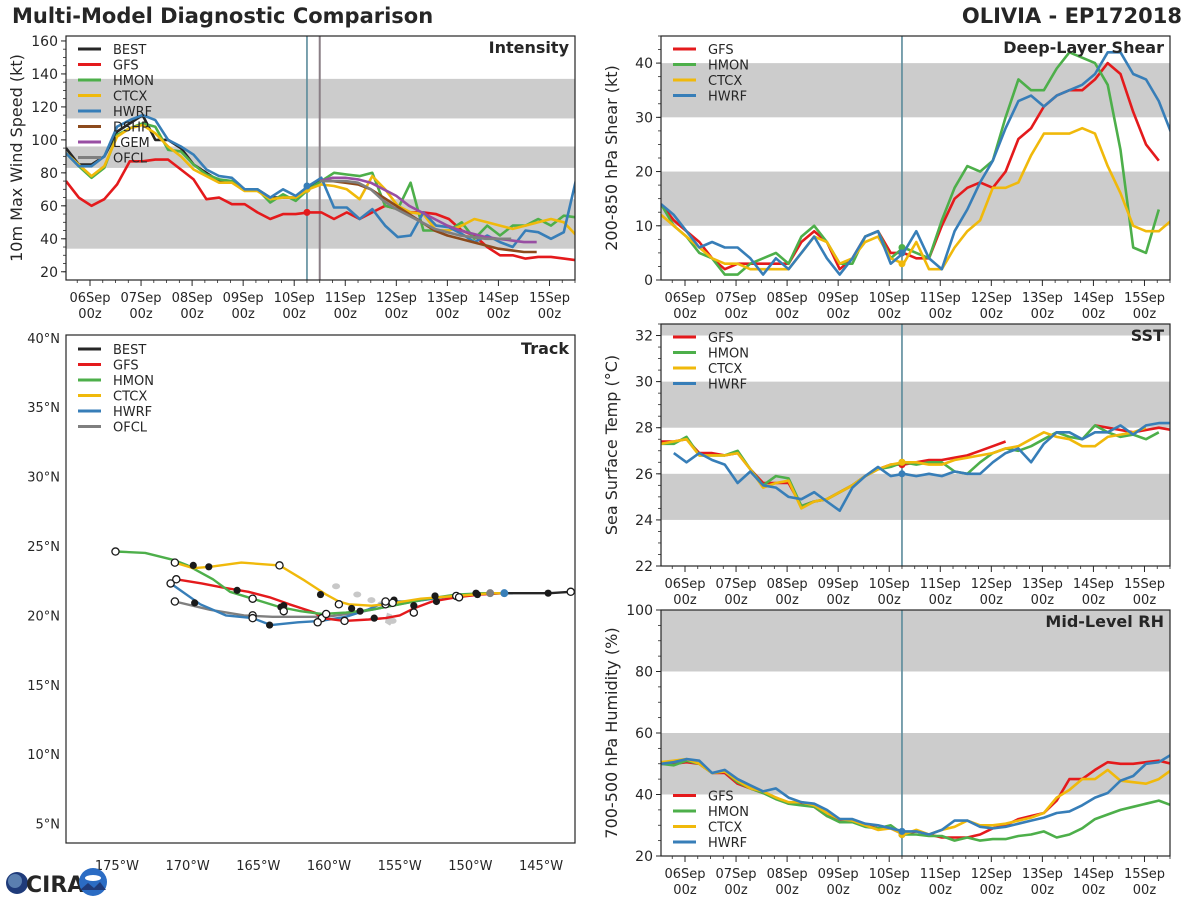  Describe the element at coordinates (329, 866) in the screenshot. I see `lon-label: 160°W` at that location.